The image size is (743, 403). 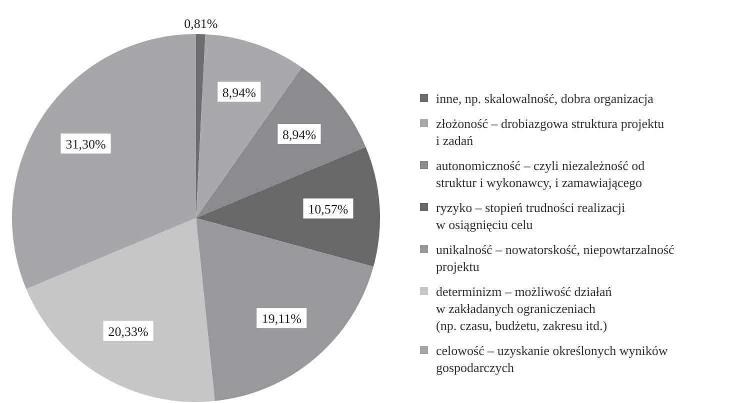 What do you see at coordinates (282, 318) in the screenshot?
I see `data-label: 19,11%` at bounding box center [282, 318].